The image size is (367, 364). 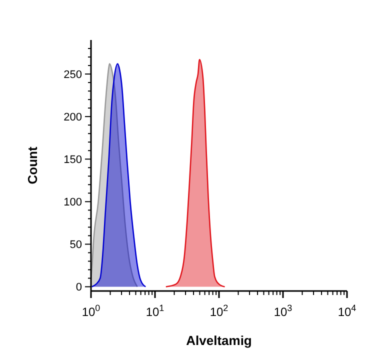 What do you see at coordinates (155, 311) in the screenshot?
I see `x-tick-label: 10$^{1}$` at bounding box center [155, 311].